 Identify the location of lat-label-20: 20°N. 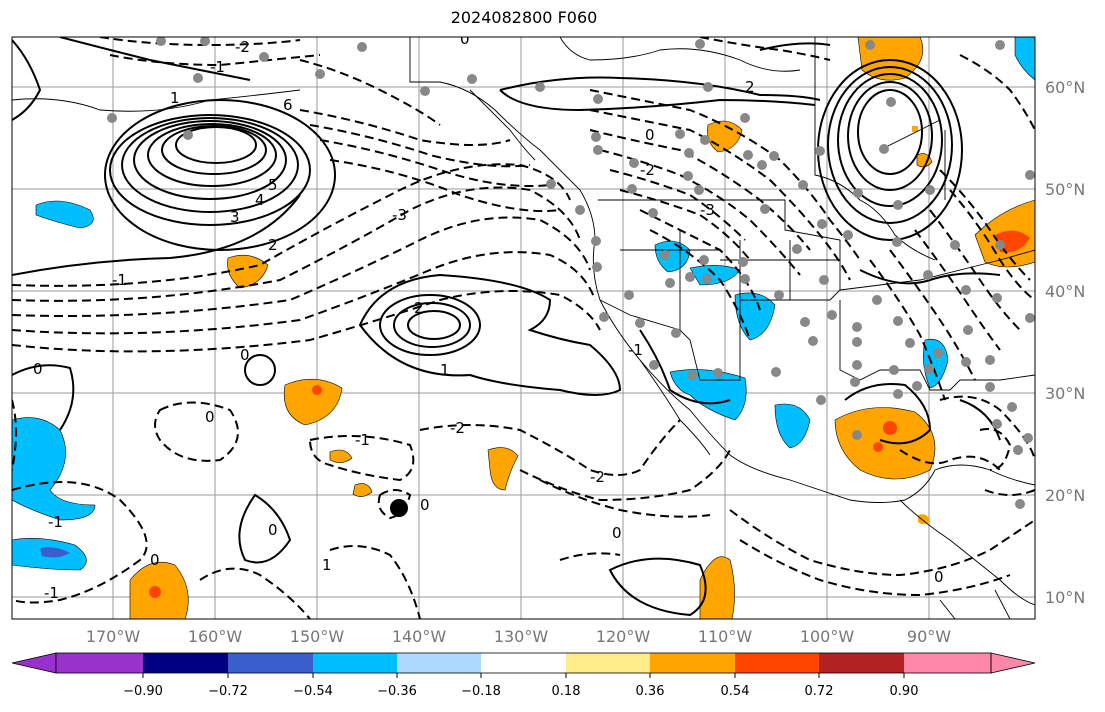
(1065, 495).